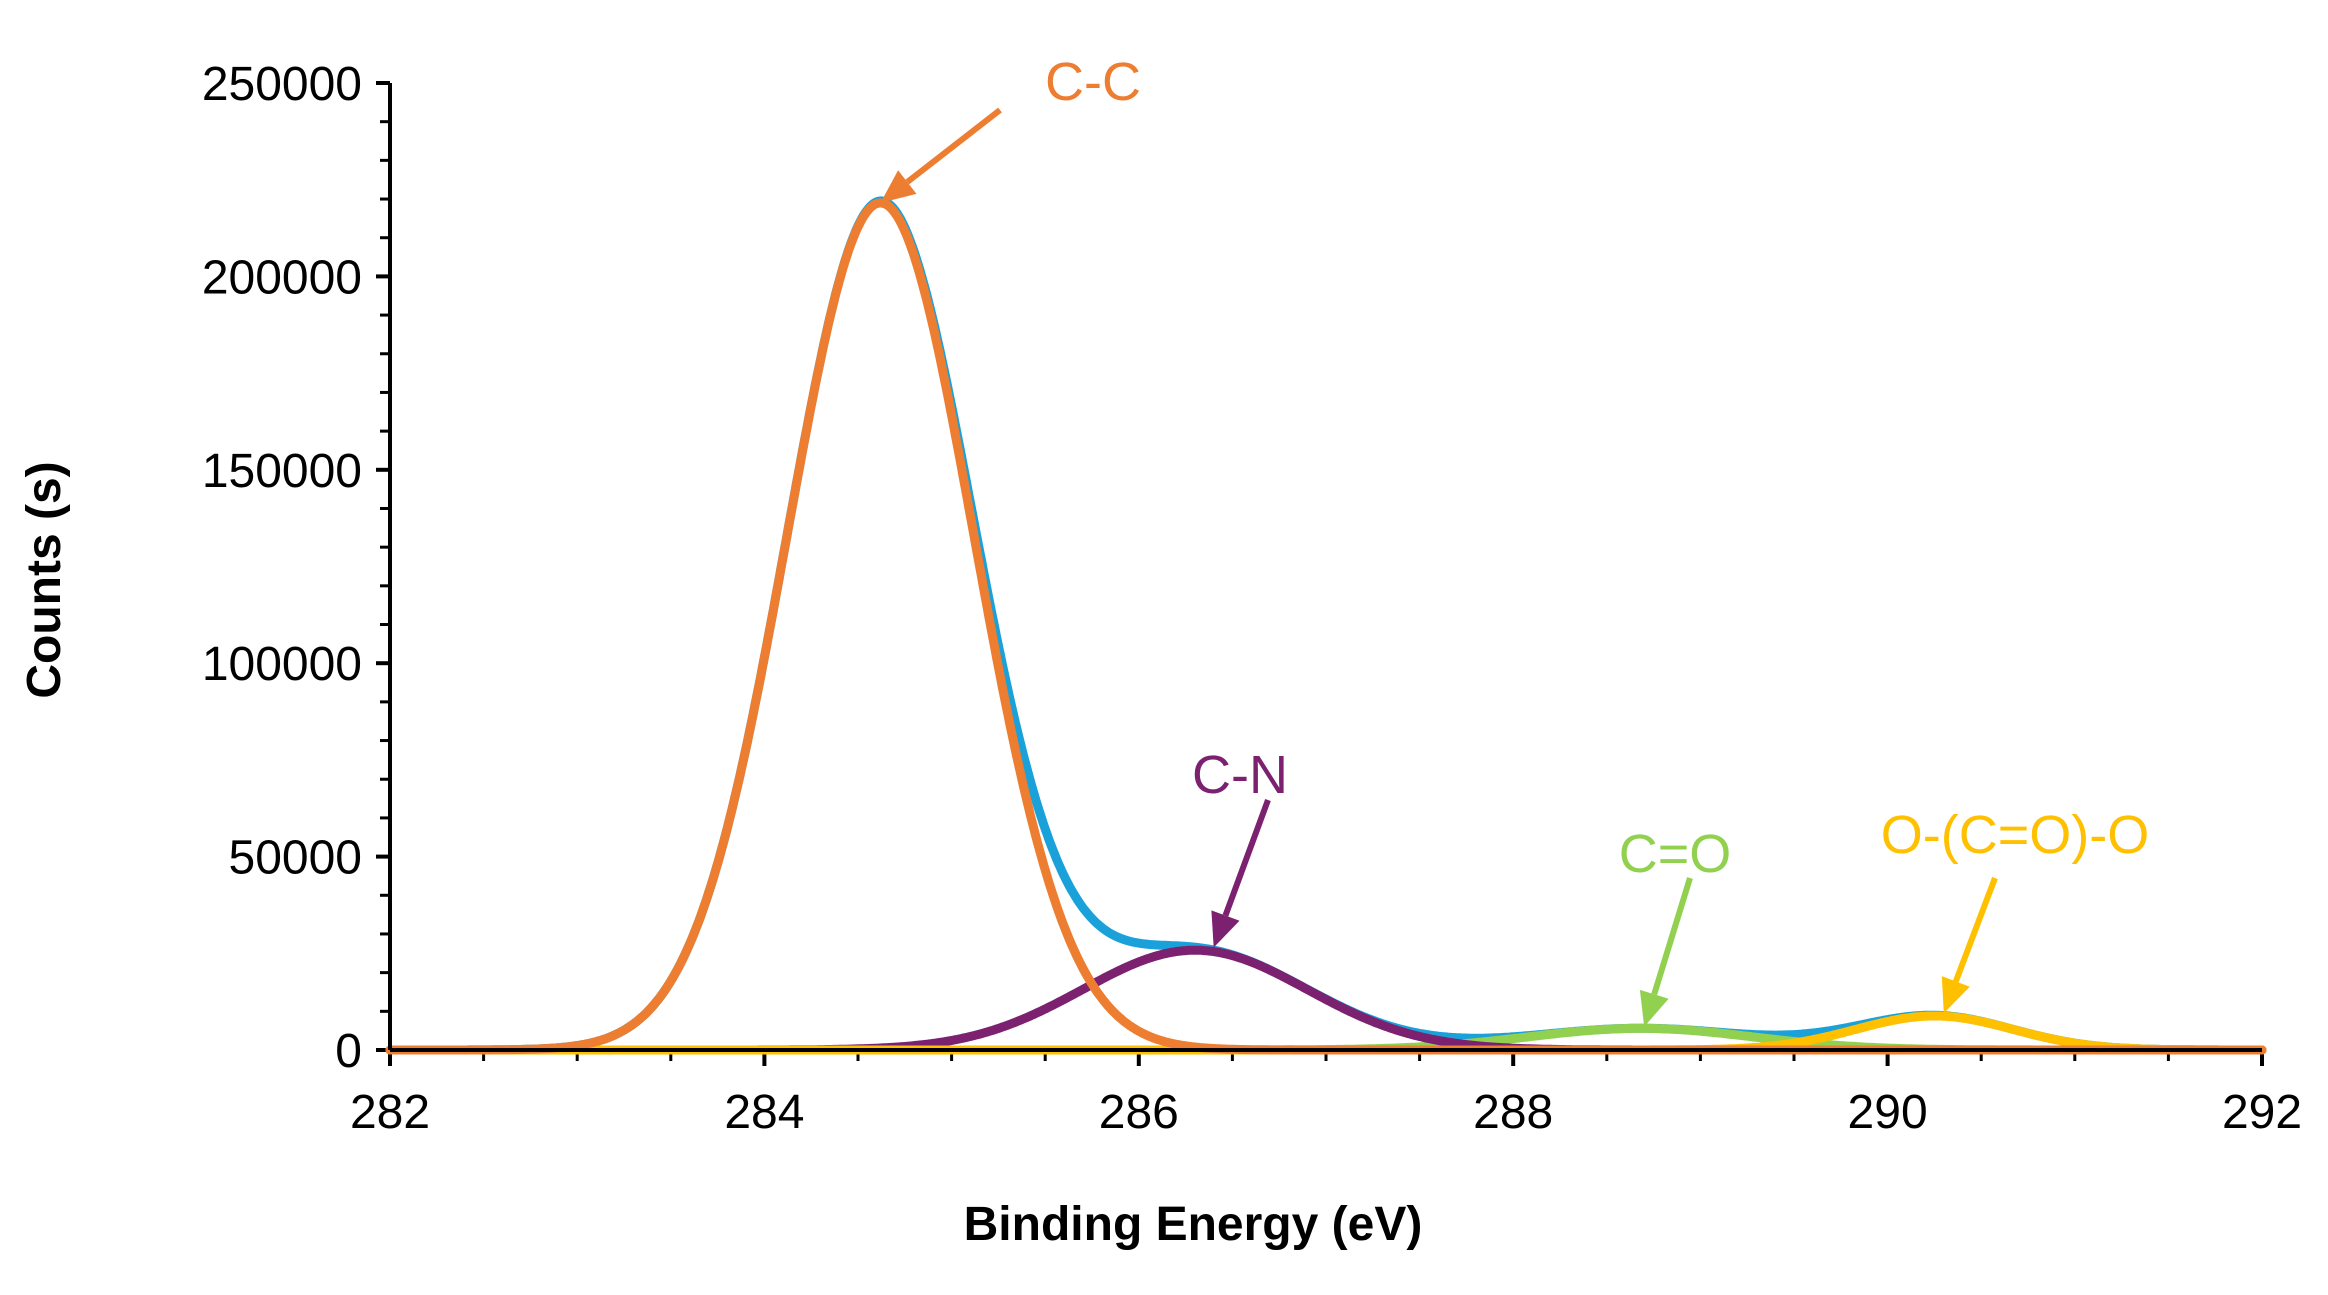 The width and height of the screenshot is (2328, 1295). I want to click on annotation-arrowhead-c-o, so click(1654, 1008).